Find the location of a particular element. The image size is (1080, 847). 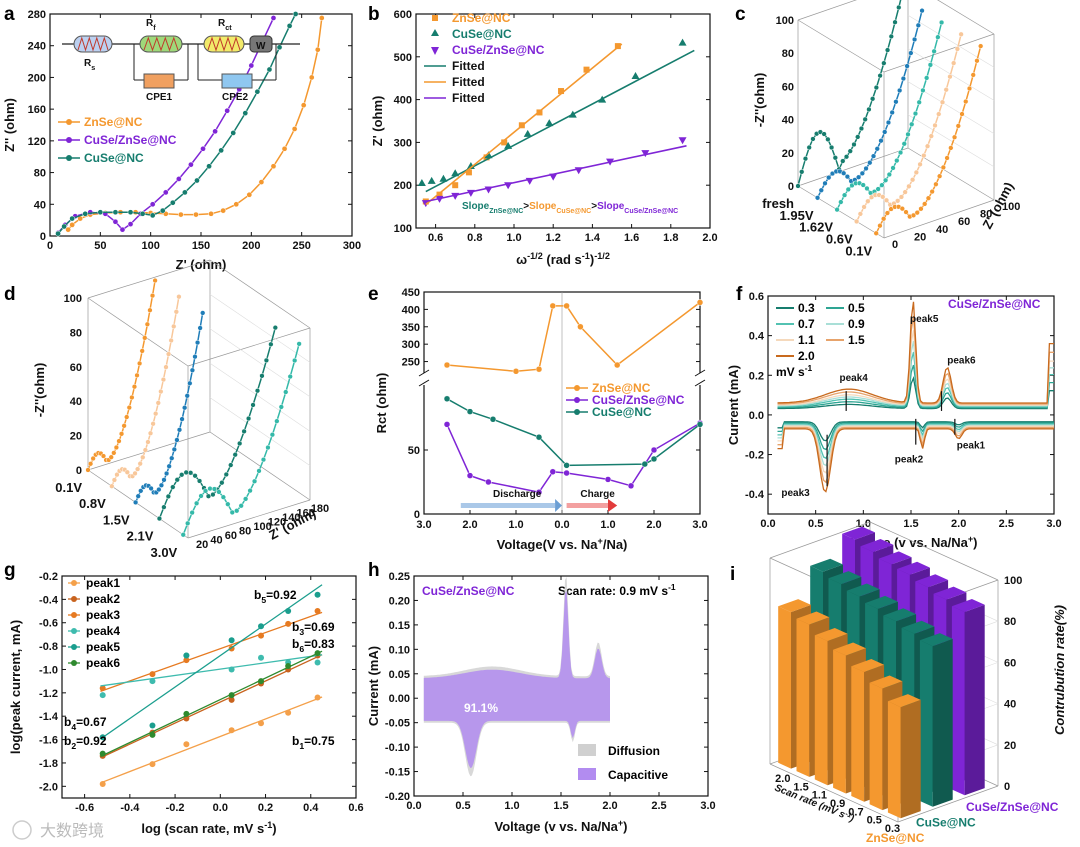

x-tick-label: 200 is located at coordinates (251, 246).